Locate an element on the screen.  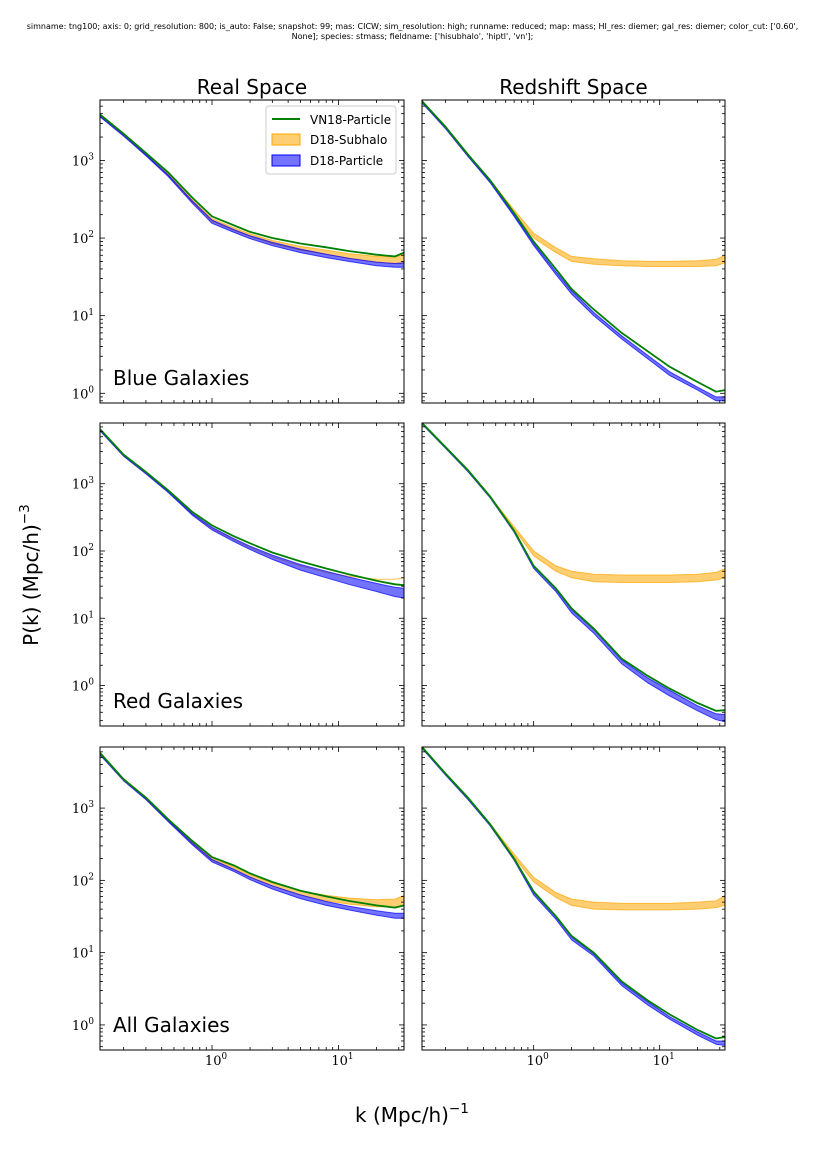
column-title: Real Space is located at coordinates (252, 87).